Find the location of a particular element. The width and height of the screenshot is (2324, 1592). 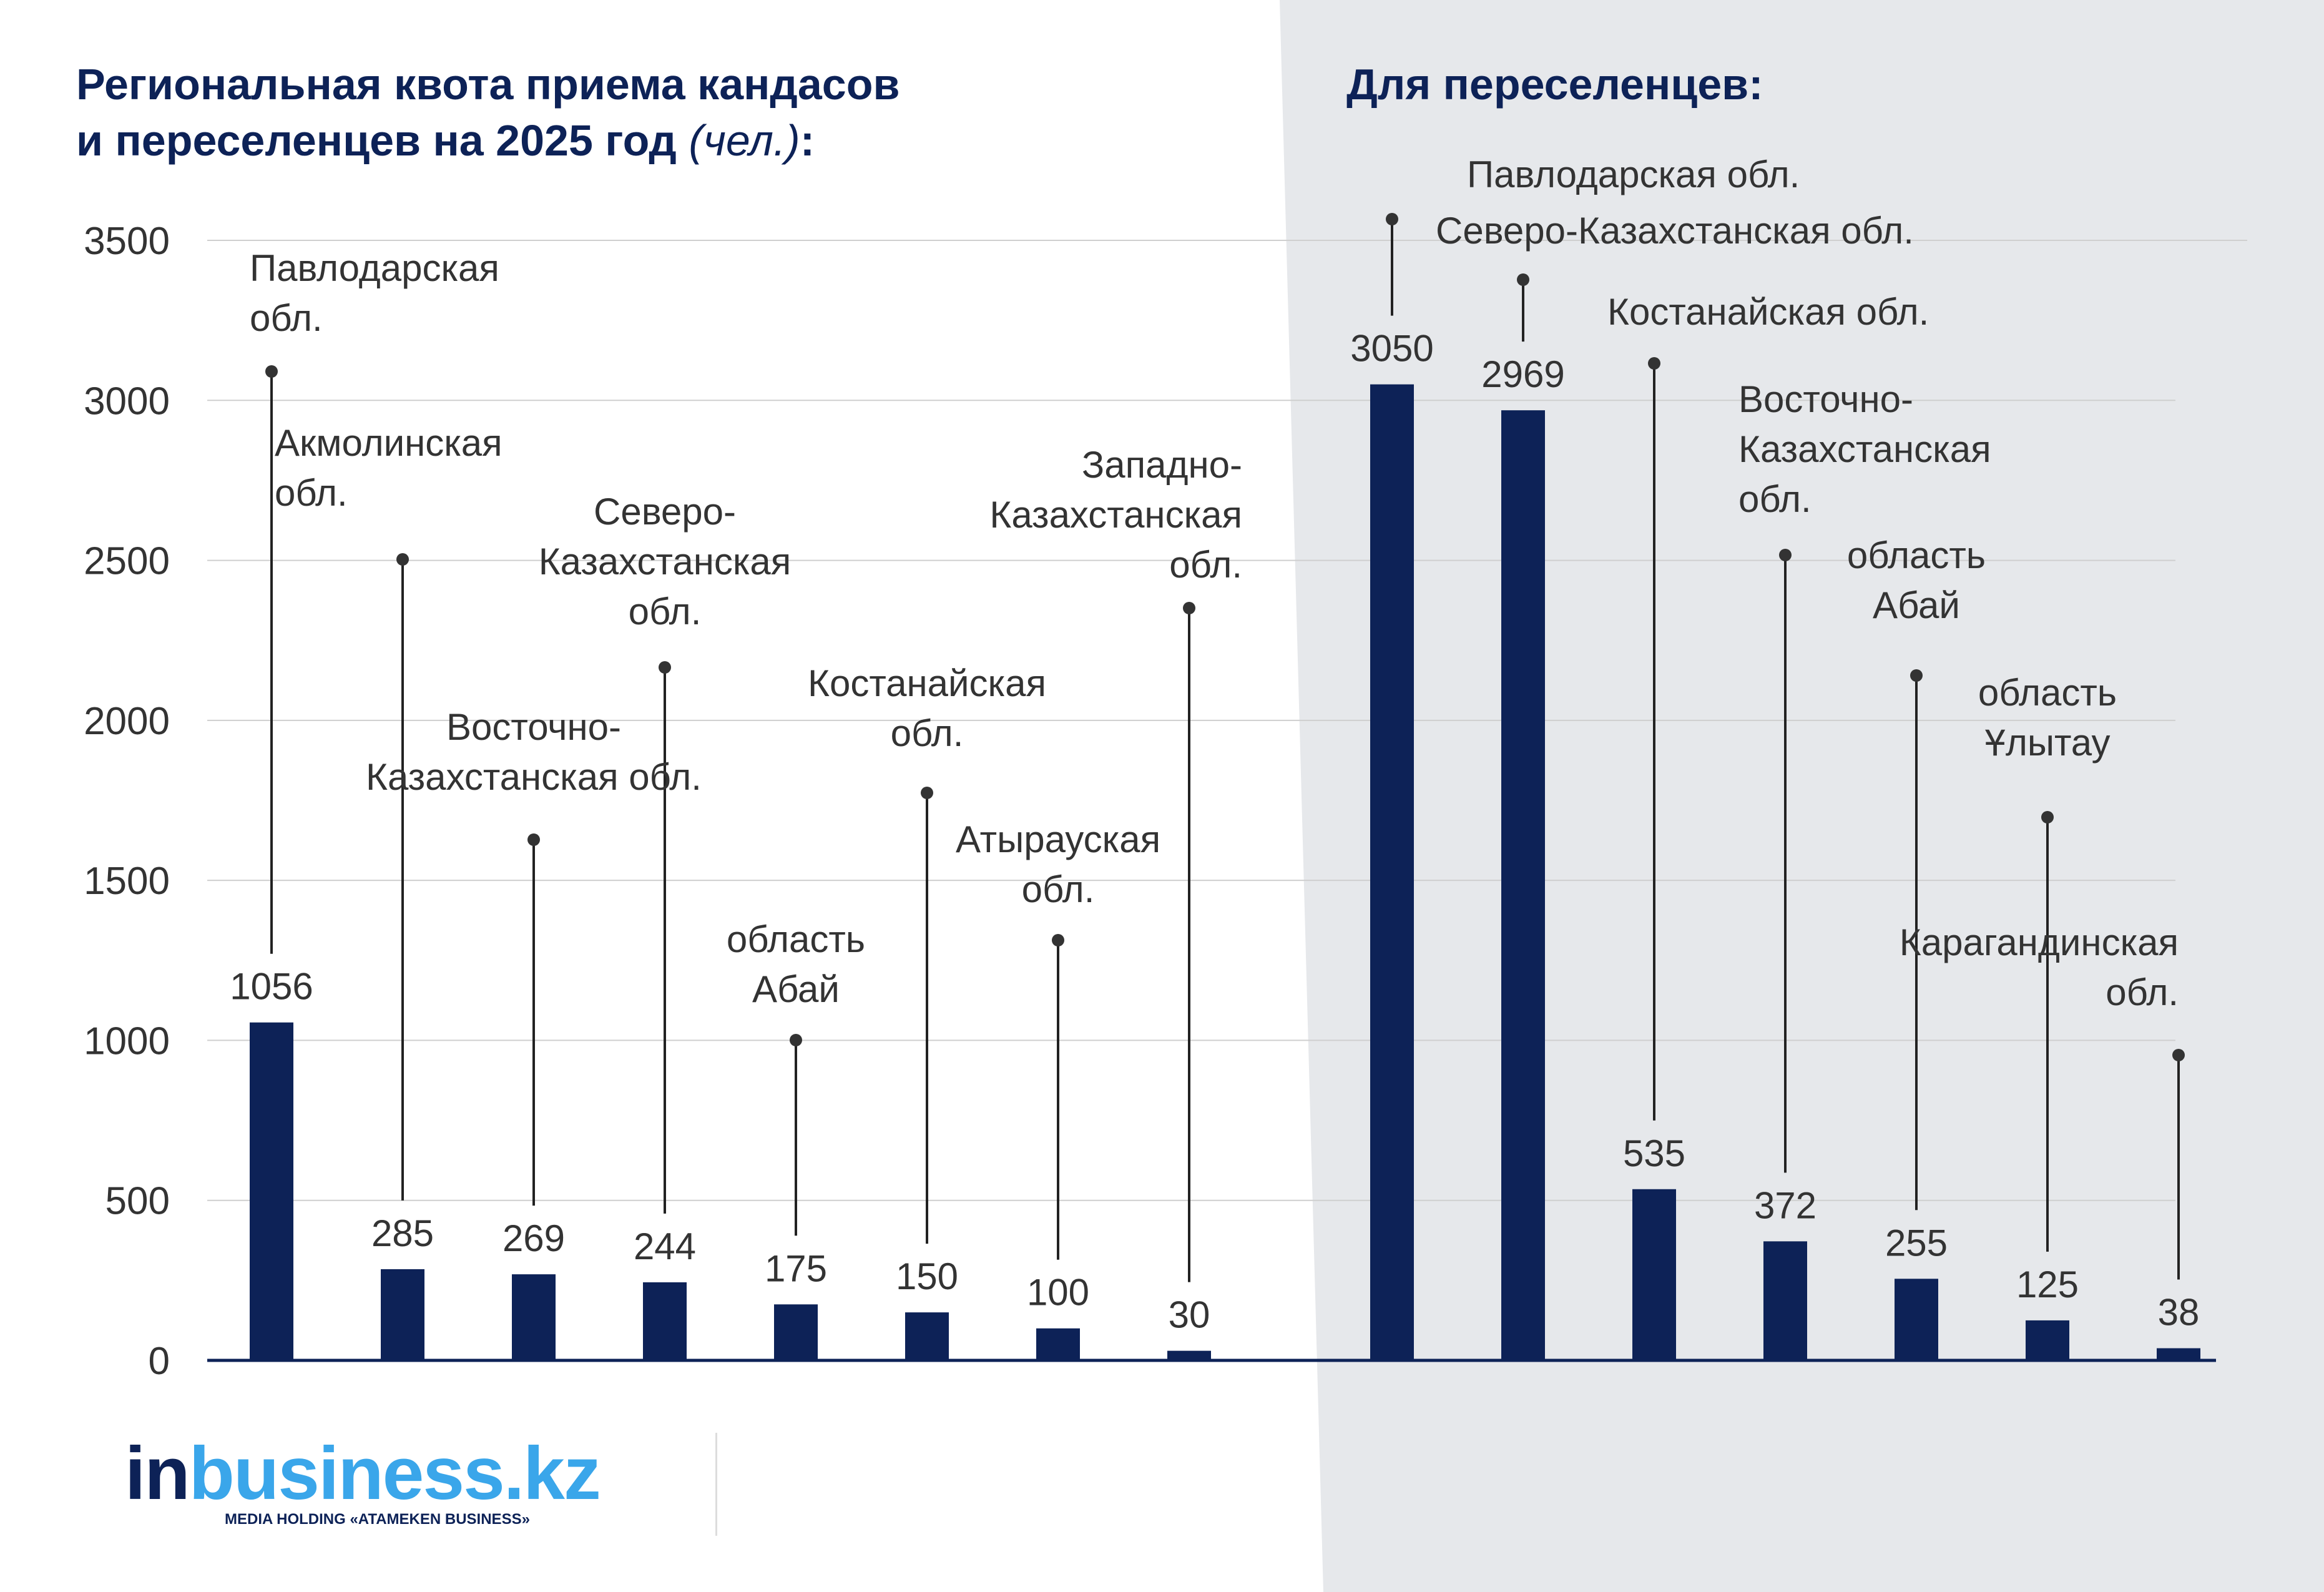

chart-title-colon: : is located at coordinates (807, 140).